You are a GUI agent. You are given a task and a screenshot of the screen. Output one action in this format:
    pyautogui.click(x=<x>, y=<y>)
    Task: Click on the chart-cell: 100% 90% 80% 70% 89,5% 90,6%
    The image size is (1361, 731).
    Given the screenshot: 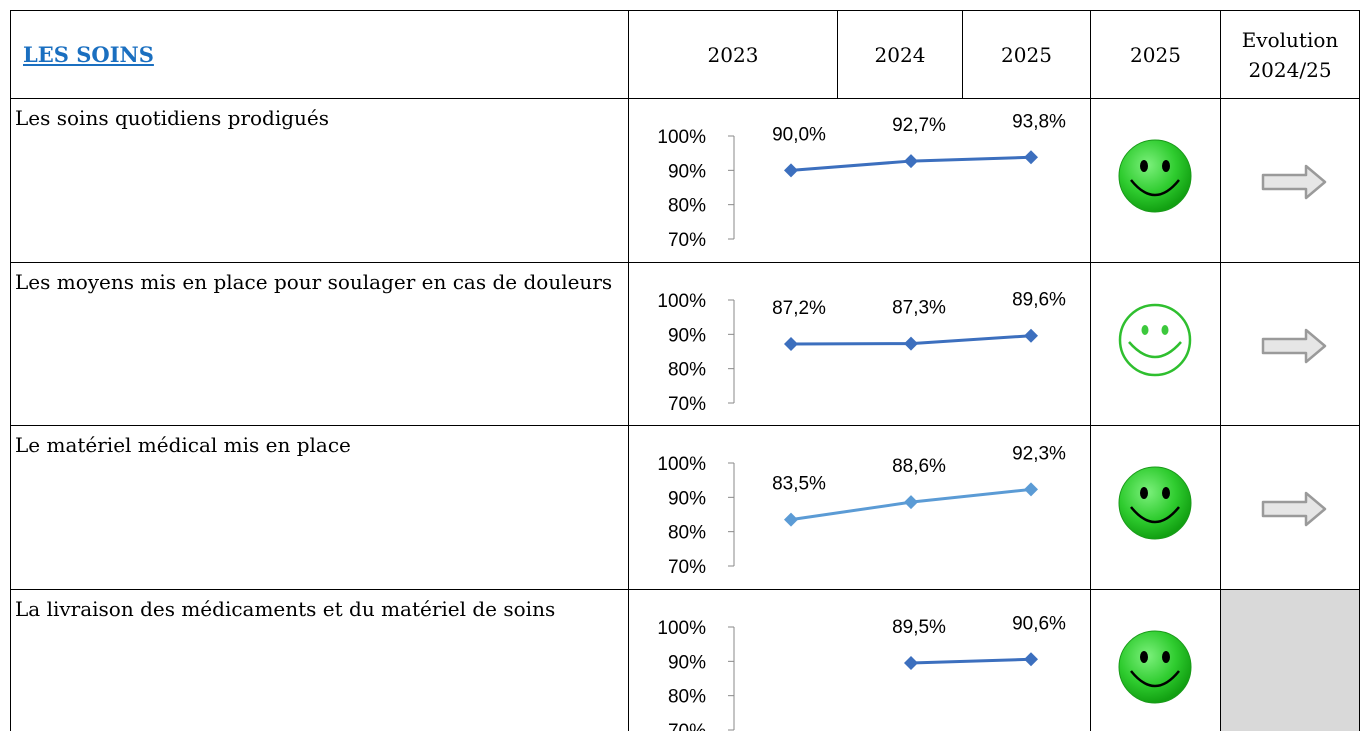 What is the action you would take?
    pyautogui.click(x=859, y=660)
    